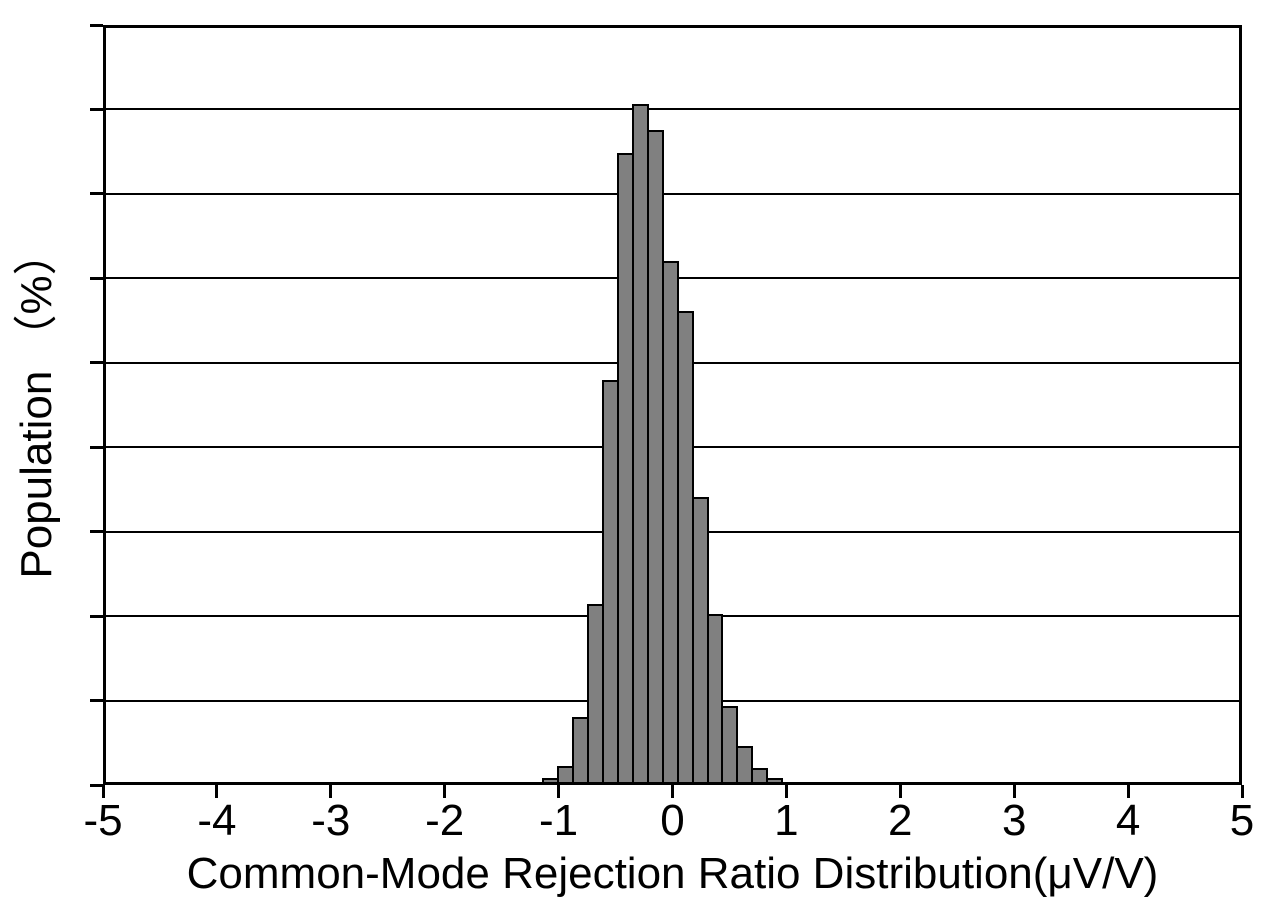  Describe the element at coordinates (559, 820) in the screenshot. I see `x-tick-label: -1` at that location.